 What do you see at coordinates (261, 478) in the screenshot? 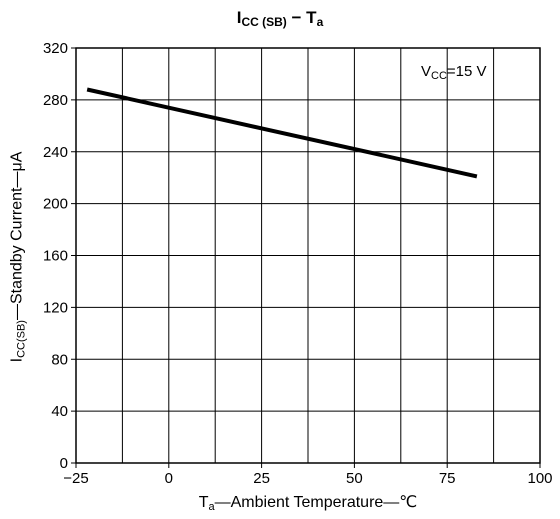
I see `x-tick-label: 25` at bounding box center [261, 478].